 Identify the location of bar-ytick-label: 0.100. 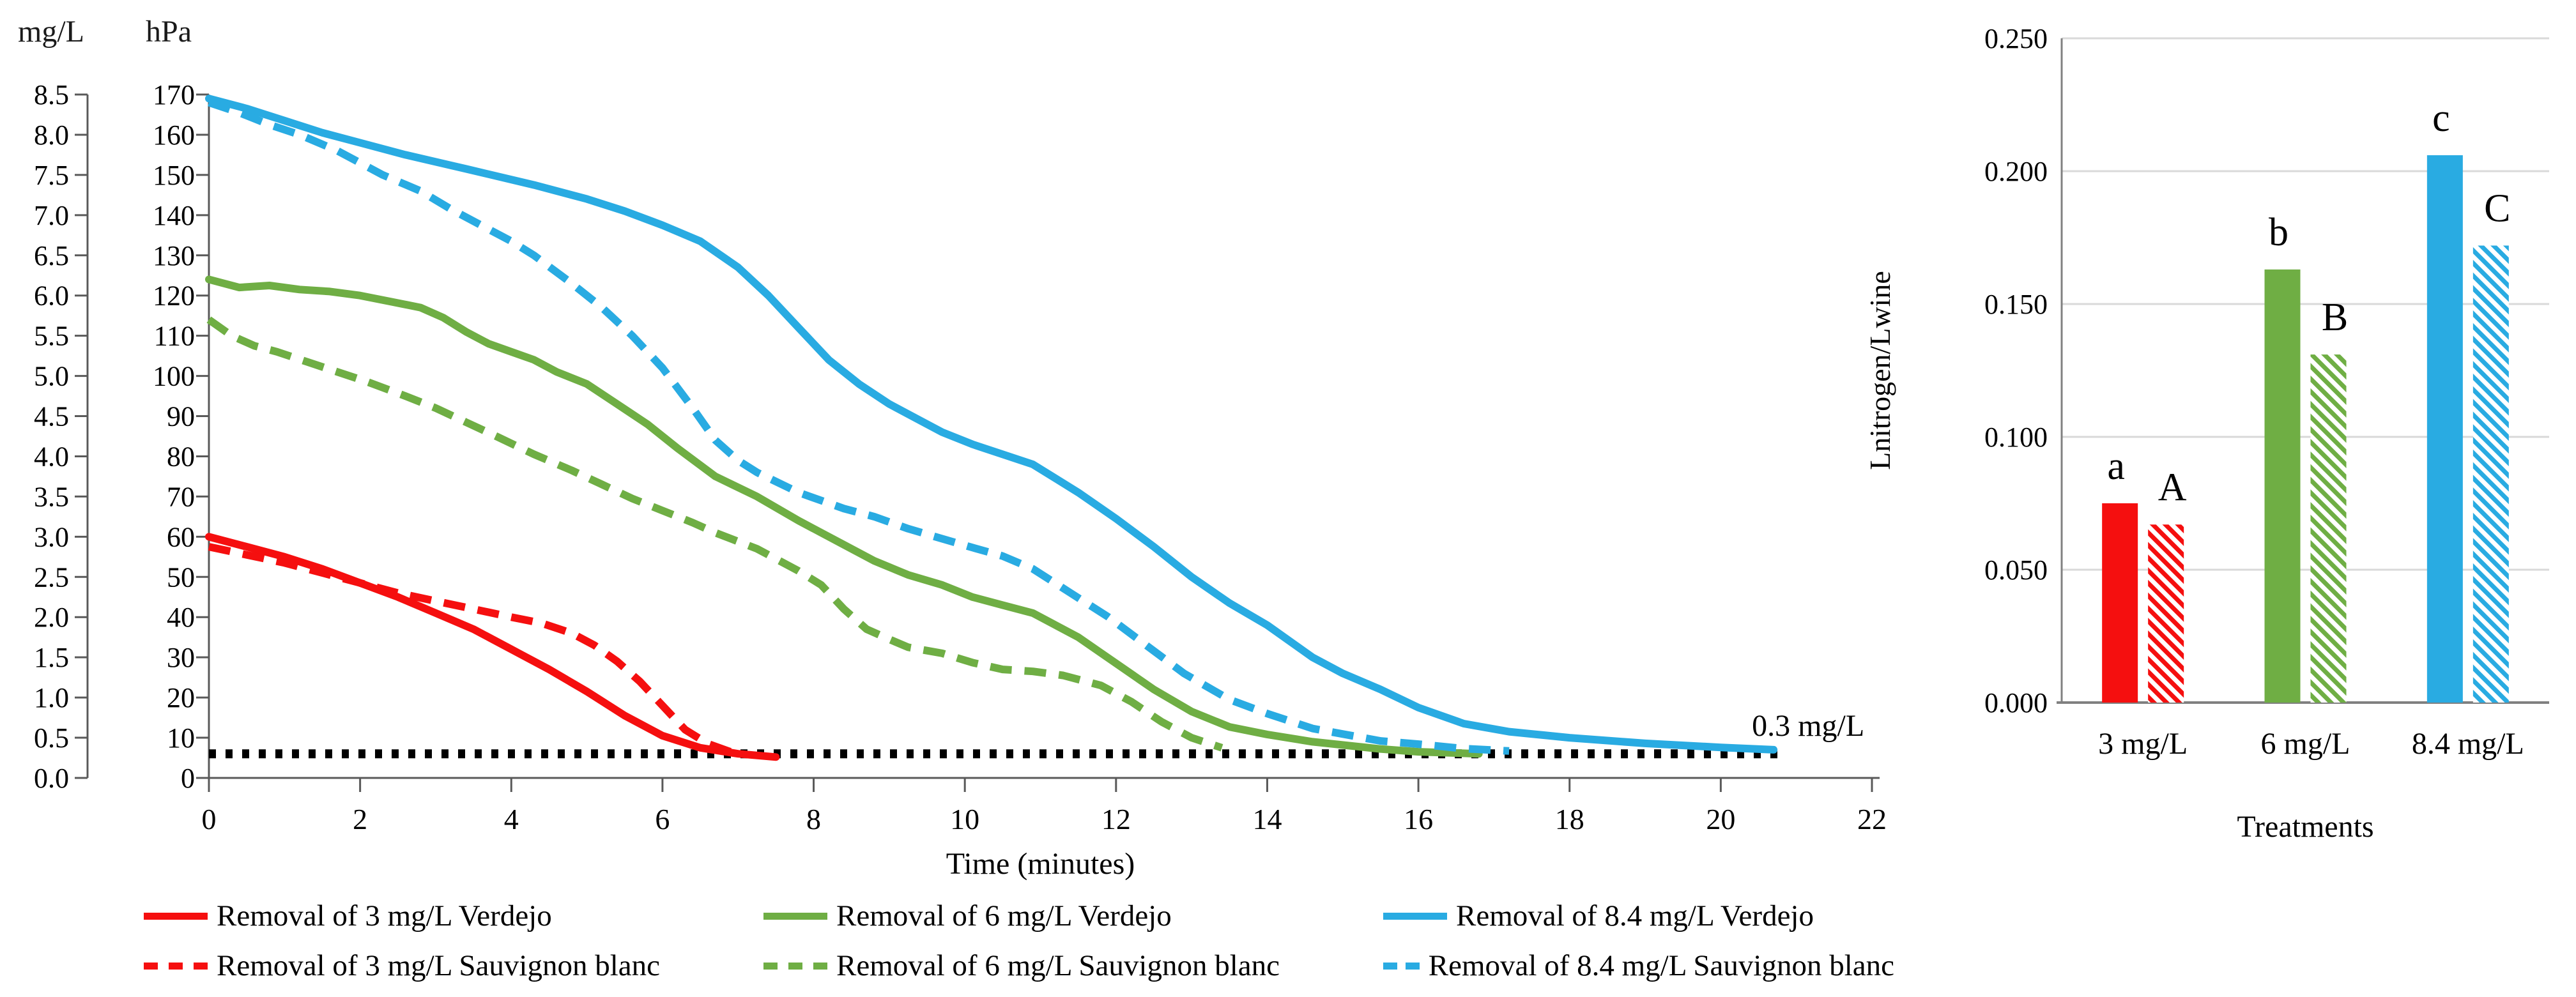
(2016, 438).